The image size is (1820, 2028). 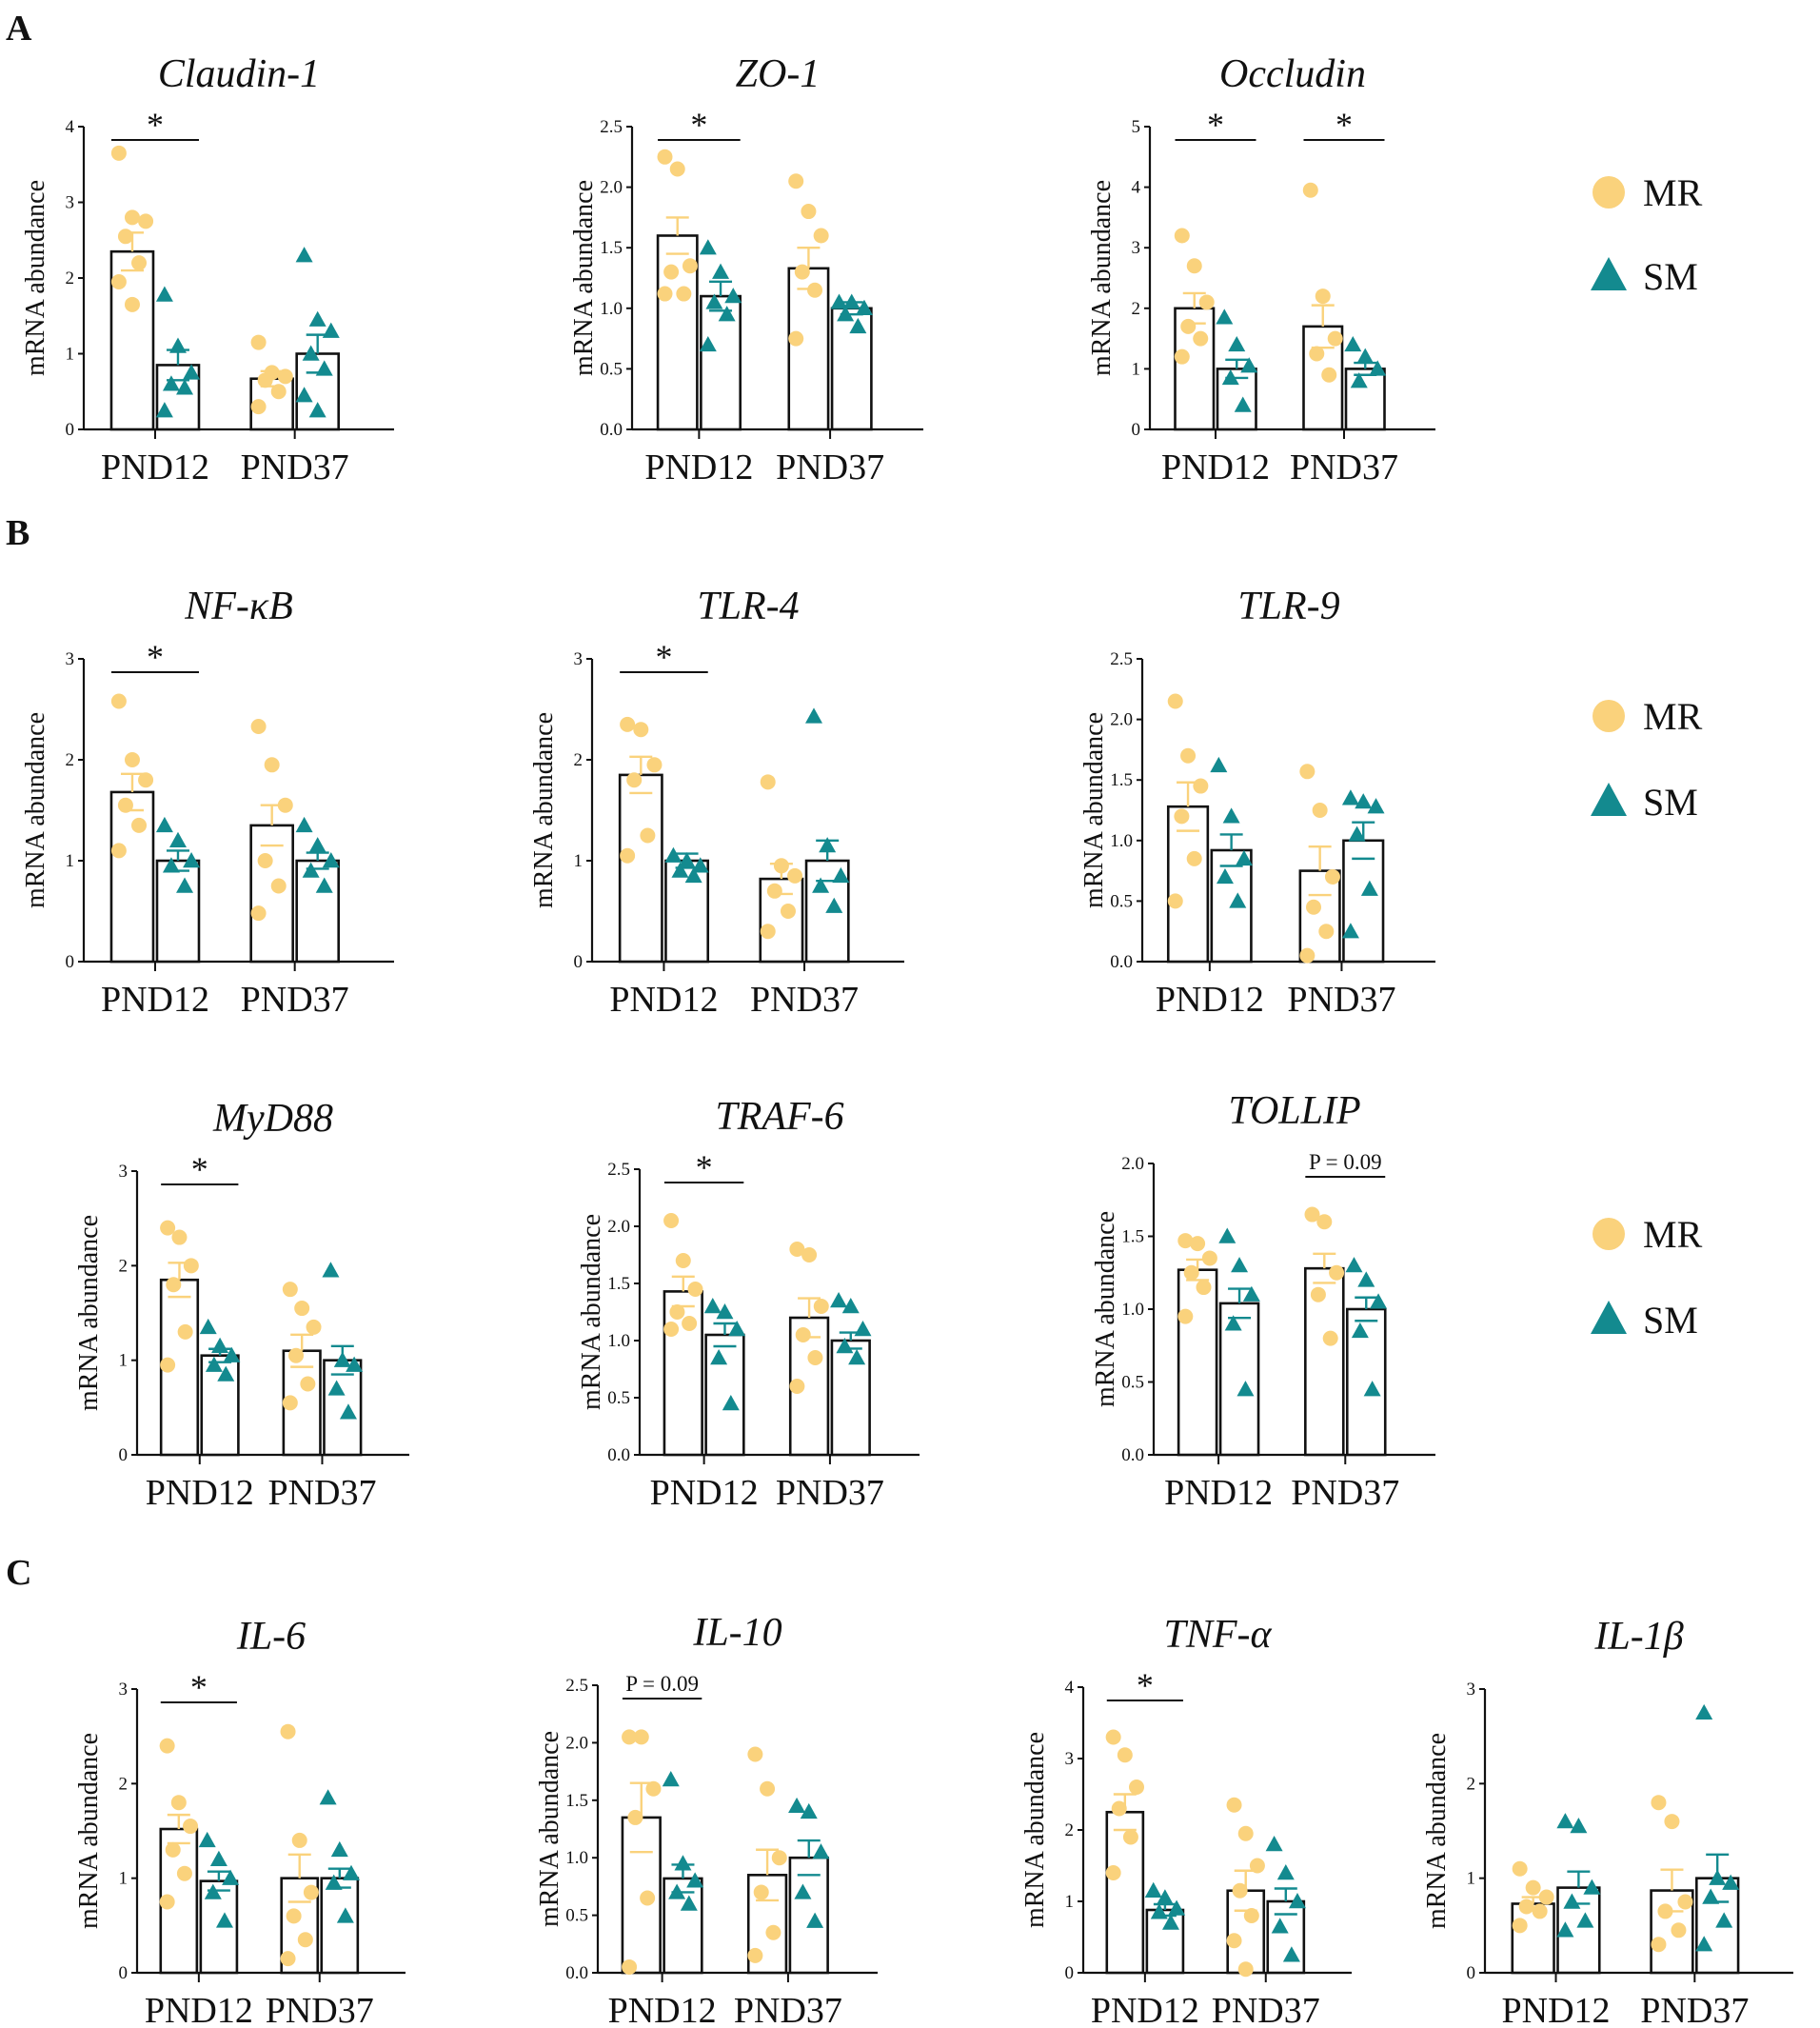 I want to click on chart-title: IL-1β, so click(x=1638, y=1637).